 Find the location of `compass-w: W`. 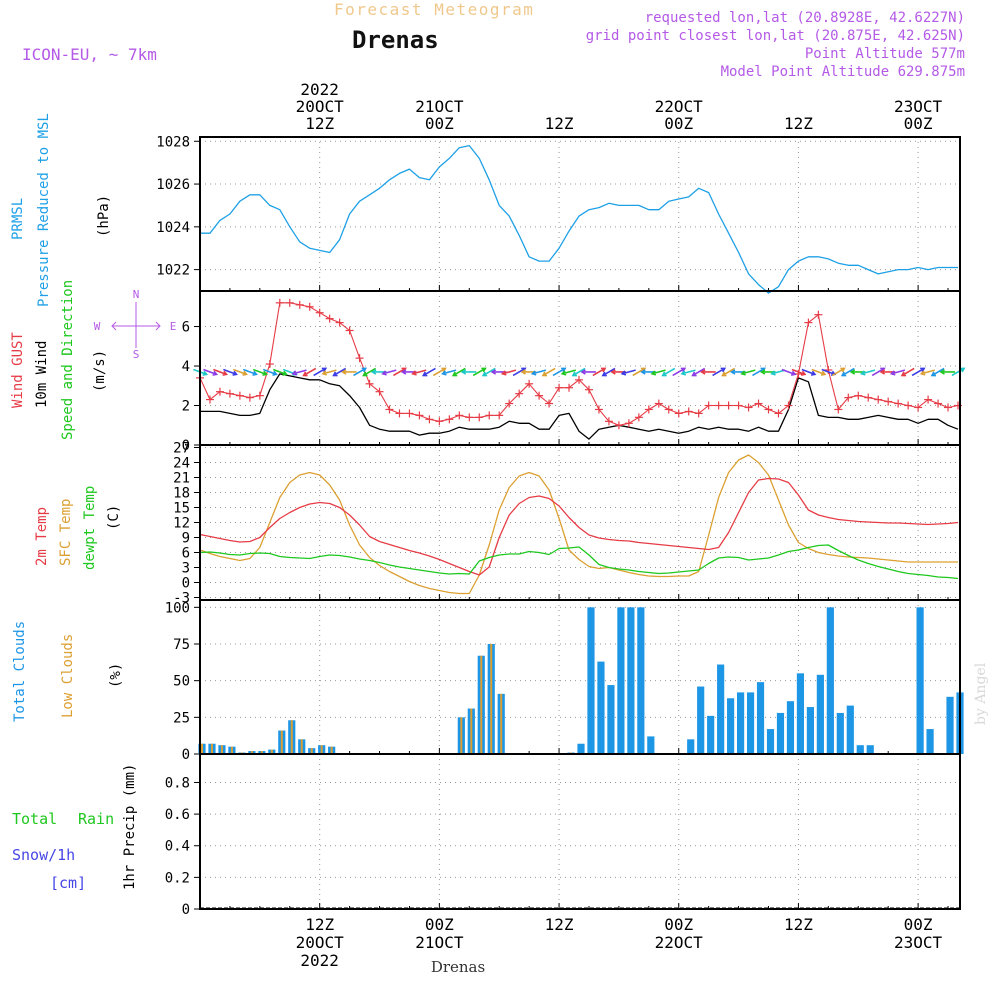

compass-w: W is located at coordinates (97, 326).